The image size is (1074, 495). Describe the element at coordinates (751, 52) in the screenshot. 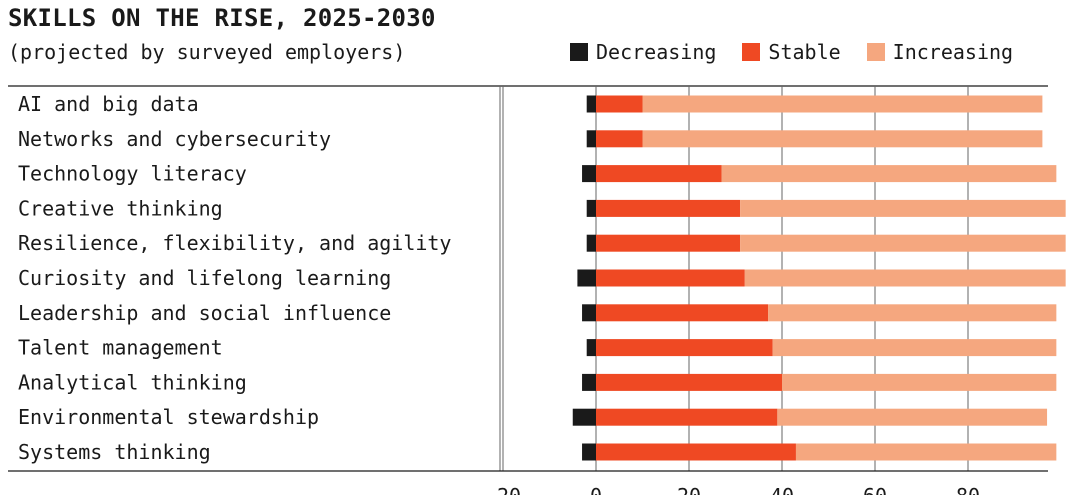

I see `legend-swatch-stable` at that location.